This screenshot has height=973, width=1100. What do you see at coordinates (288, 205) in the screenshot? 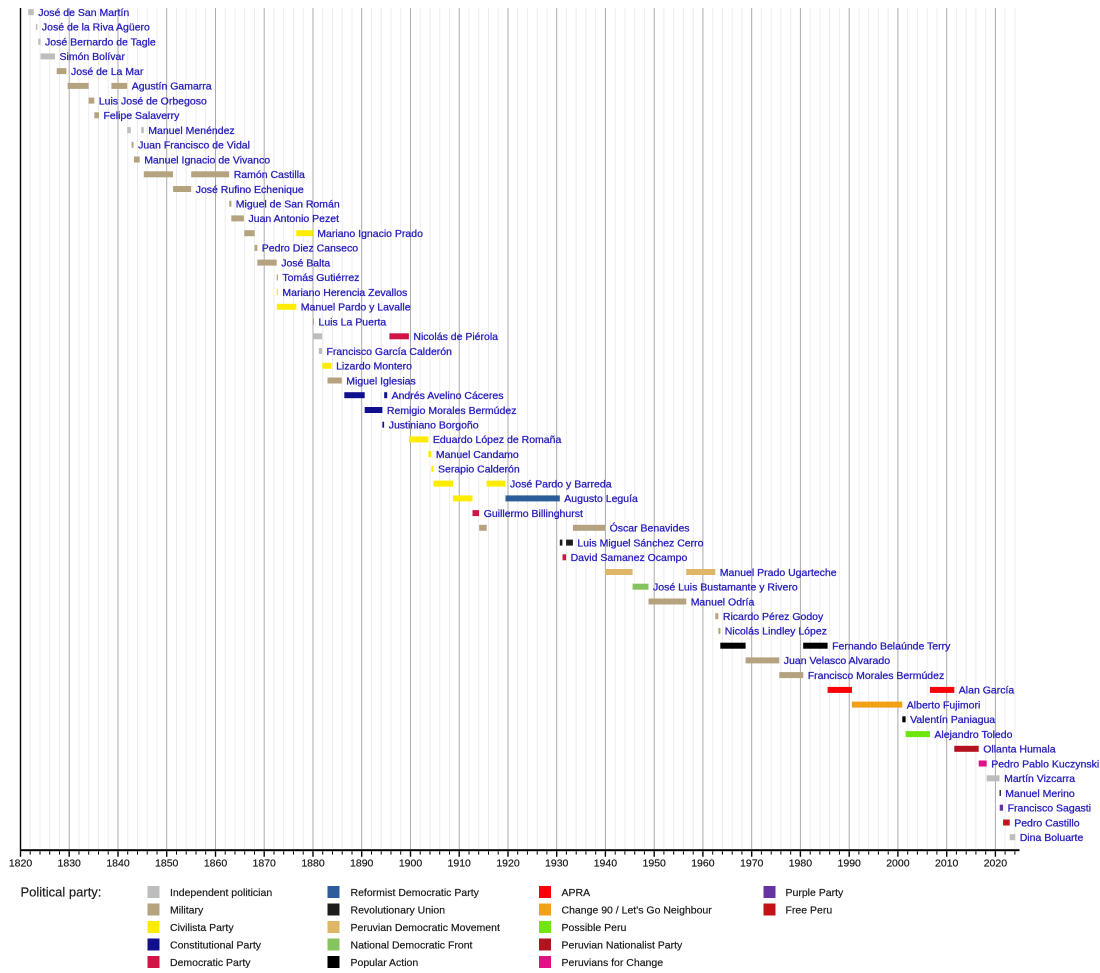
I see `svg-text: Miguel de San Román` at bounding box center [288, 205].